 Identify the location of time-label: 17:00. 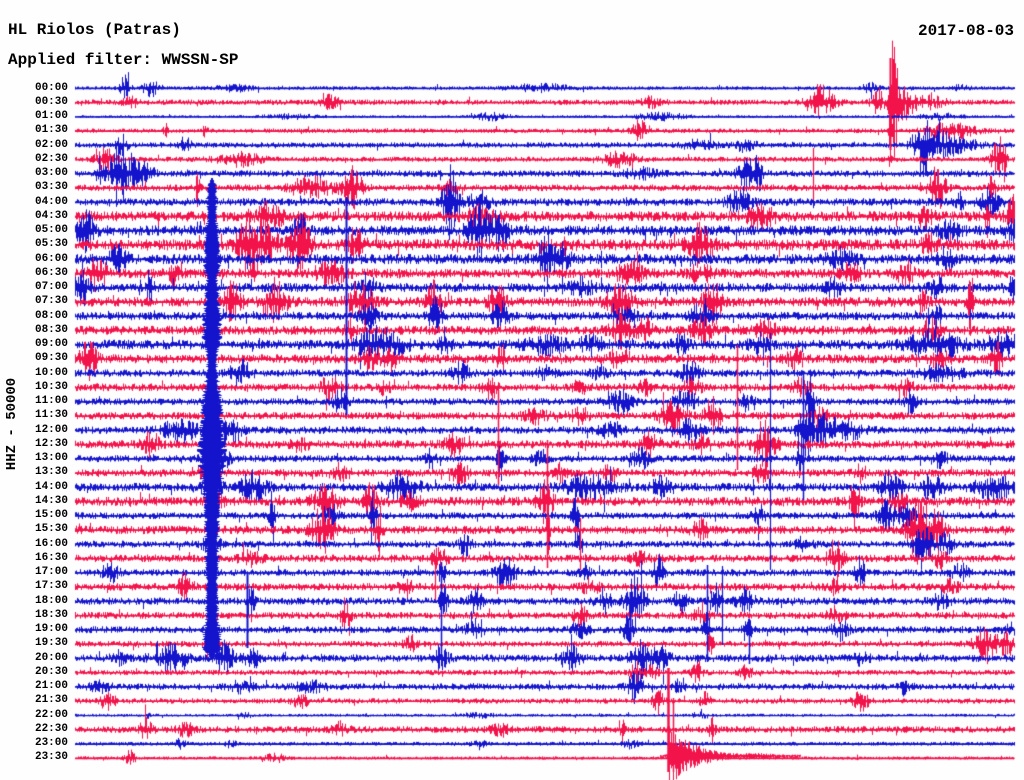
(51, 572).